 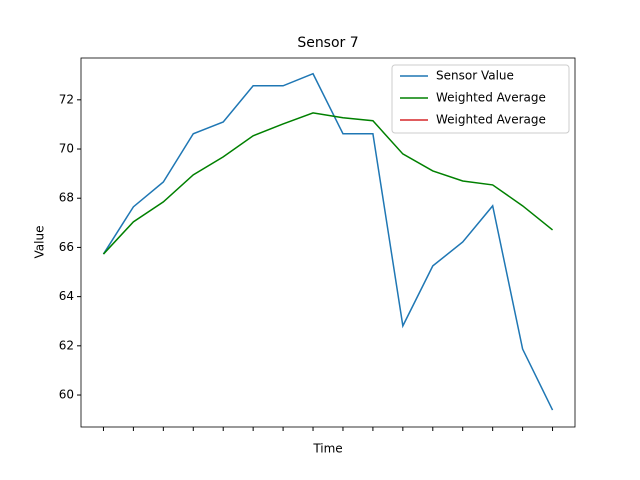 What do you see at coordinates (475, 76) in the screenshot?
I see `legend-label: Sensor Value` at bounding box center [475, 76].